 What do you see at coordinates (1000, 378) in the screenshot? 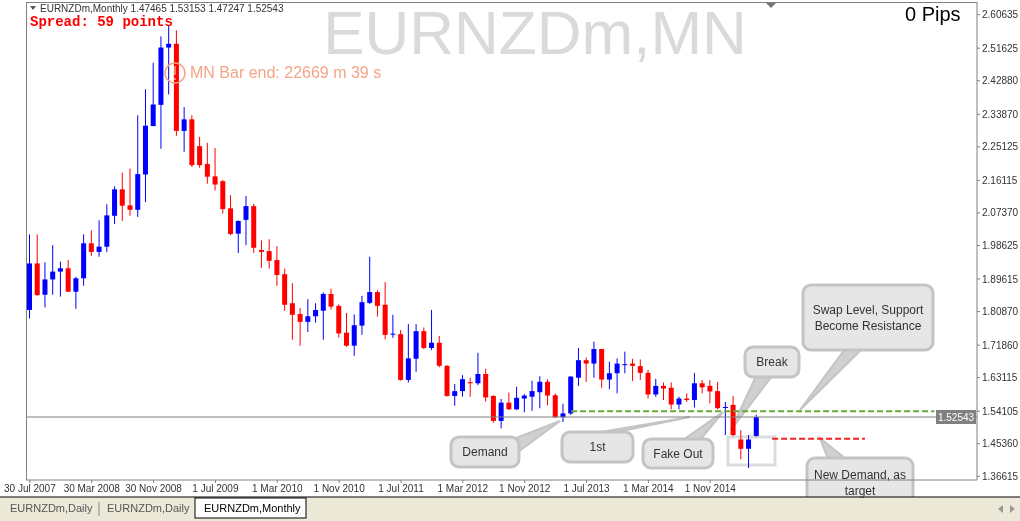
I see `y-tick-label: 1.63115` at bounding box center [1000, 378].